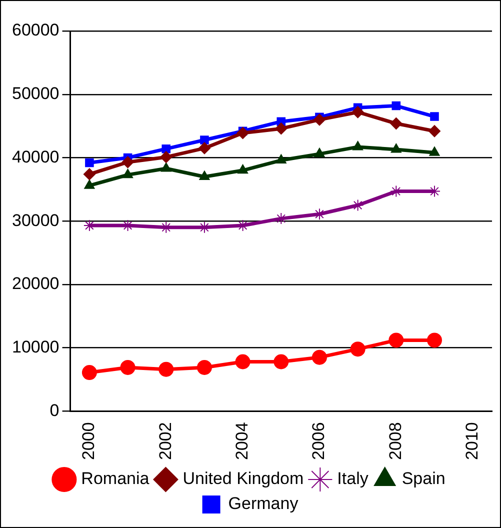 Image resolution: width=501 pixels, height=528 pixels. What do you see at coordinates (36, 347) in the screenshot?
I see `y-tick-label: 10000` at bounding box center [36, 347].